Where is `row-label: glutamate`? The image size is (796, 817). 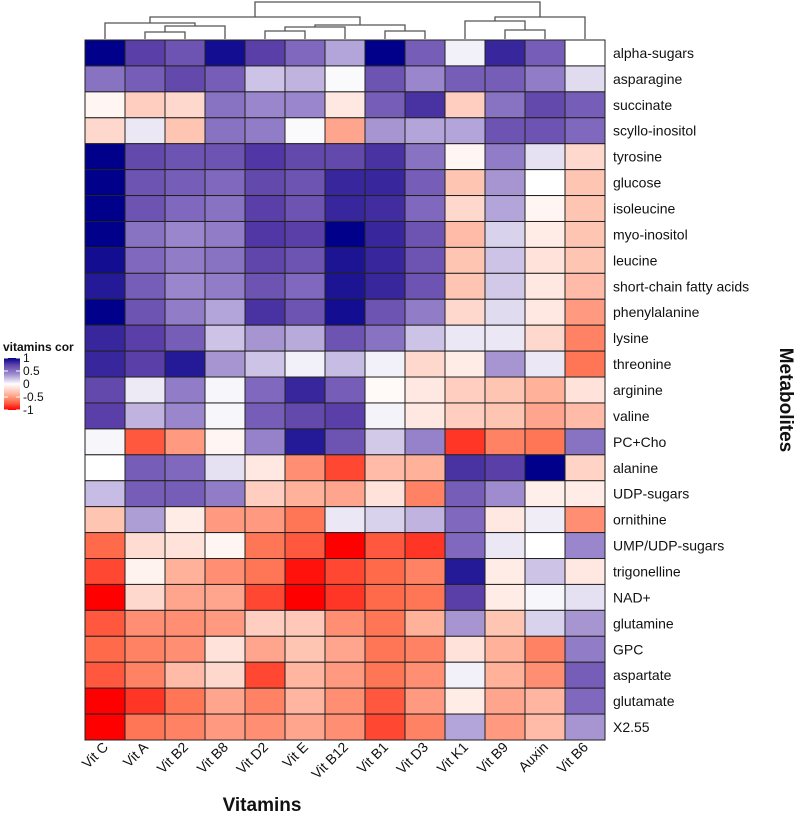
row-label: glutamate is located at coordinates (644, 701).